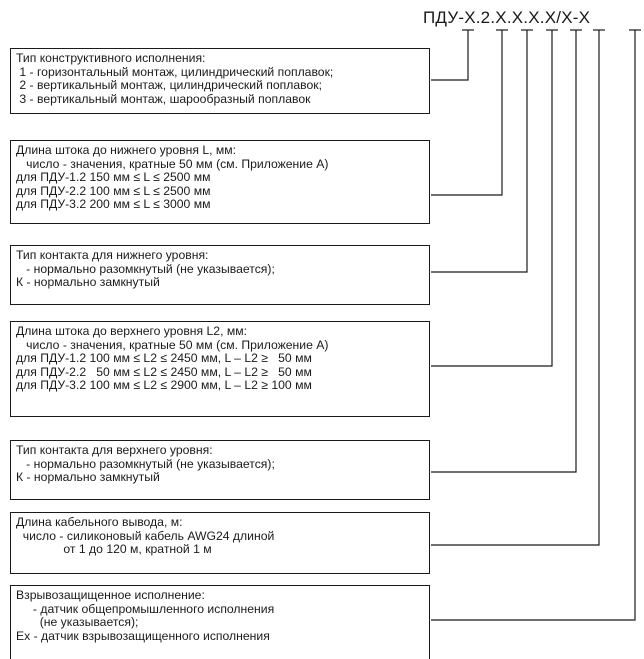 Image resolution: width=644 pixels, height=659 pixels. Describe the element at coordinates (470, 17) in the screenshot. I see `code-var-type: Х` at that location.